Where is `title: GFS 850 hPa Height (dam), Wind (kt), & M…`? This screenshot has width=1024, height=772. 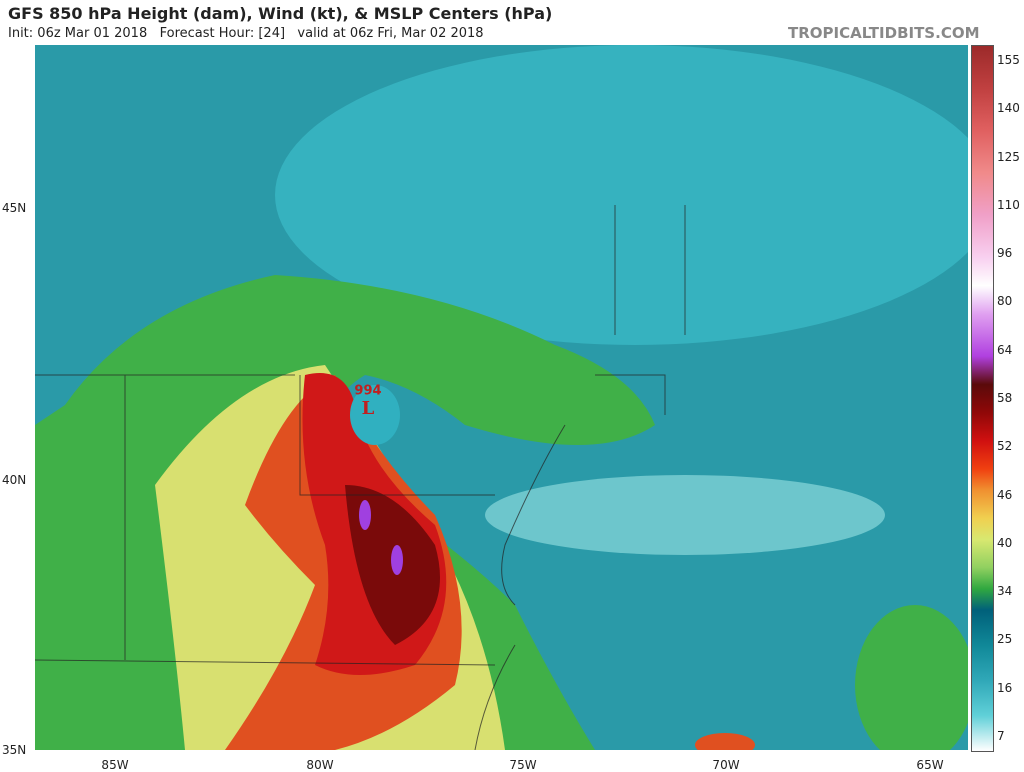
title: GFS 850 hPa Height (dam), Wind (kt), & M… is located at coordinates (280, 13).